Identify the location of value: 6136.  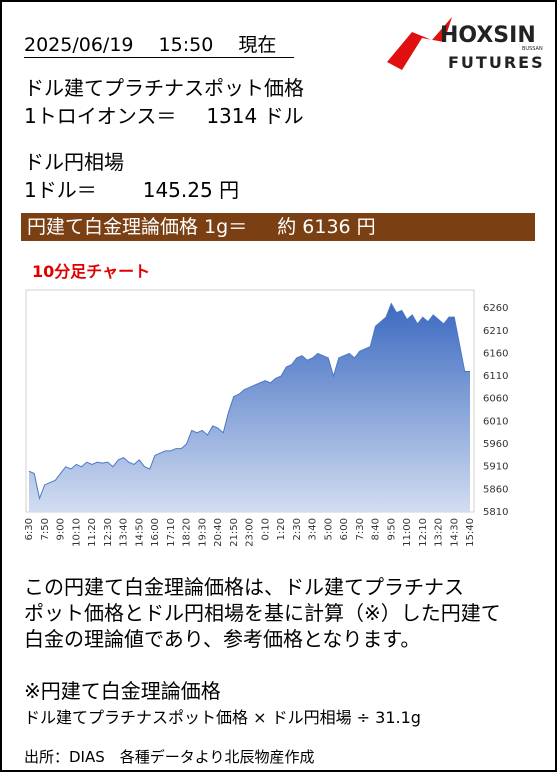
(326, 227).